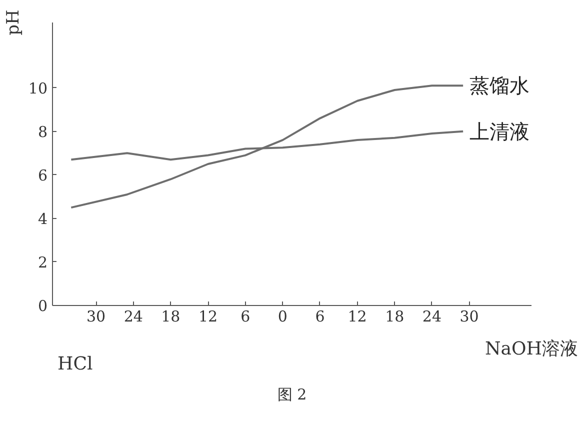 The height and width of the screenshot is (423, 579). What do you see at coordinates (13, 23) in the screenshot?
I see `y-axis-title: pH` at bounding box center [13, 23].